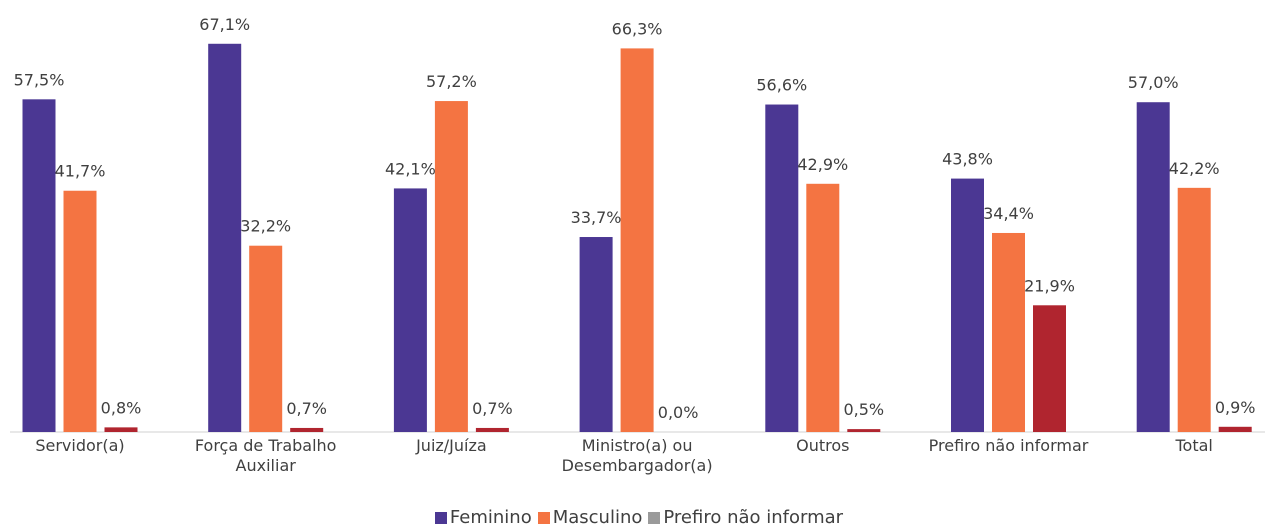 Image resolution: width=1278 pixels, height=529 pixels. Describe the element at coordinates (410, 168) in the screenshot. I see `value-label: 42,1%` at that location.